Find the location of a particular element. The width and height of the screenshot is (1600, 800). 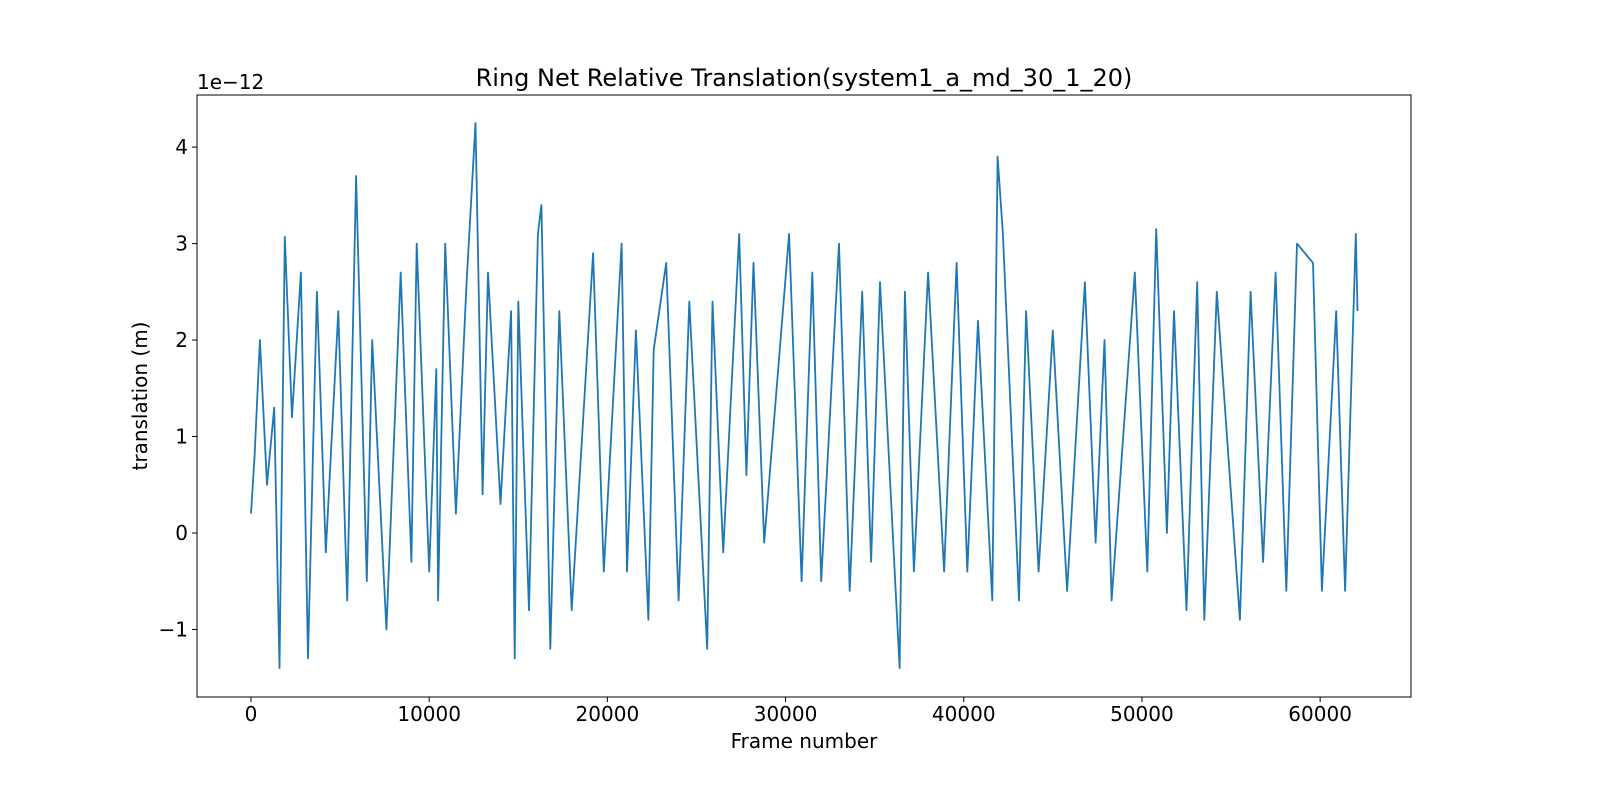

x-tick-label: 10000 is located at coordinates (429, 714).